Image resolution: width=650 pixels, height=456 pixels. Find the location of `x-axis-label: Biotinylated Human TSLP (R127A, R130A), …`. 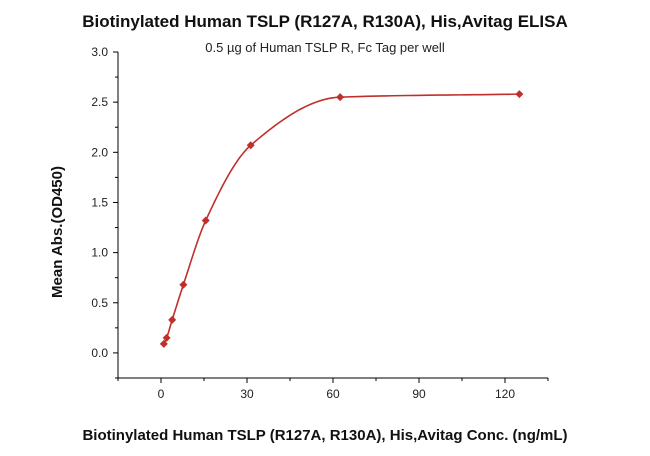

x-axis-label: Biotinylated Human TSLP (R127A, R130A), … is located at coordinates (324, 435).